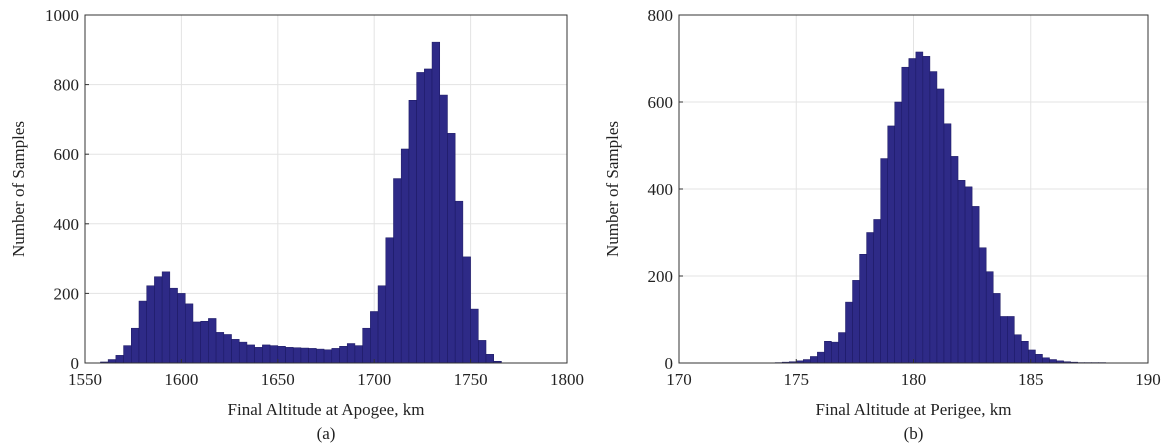 Image resolution: width=1172 pixels, height=446 pixels. Describe the element at coordinates (471, 379) in the screenshot. I see `x-tick-label: 1750` at that location.